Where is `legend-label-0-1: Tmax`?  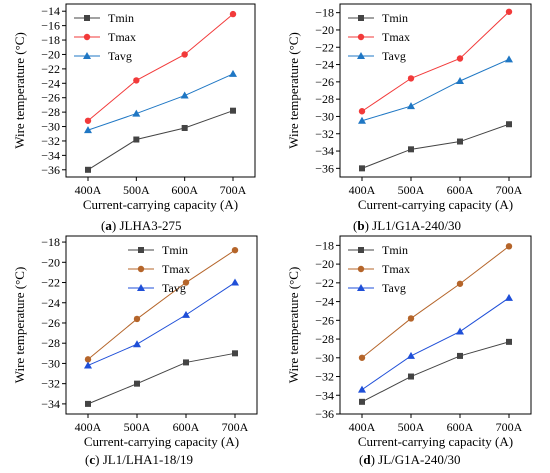
legend-label-0-1: Tmax is located at coordinates (122, 37).